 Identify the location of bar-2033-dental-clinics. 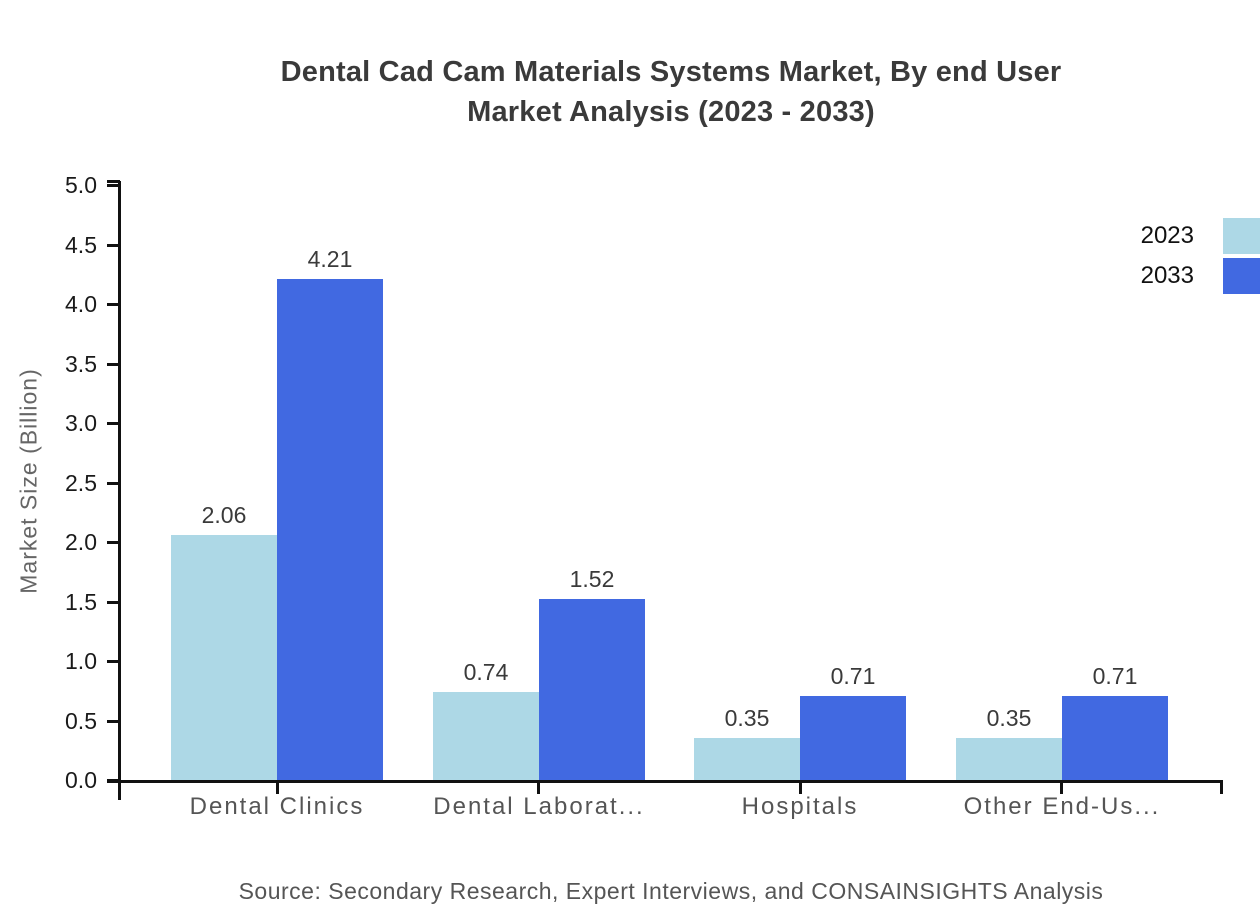
(330, 529).